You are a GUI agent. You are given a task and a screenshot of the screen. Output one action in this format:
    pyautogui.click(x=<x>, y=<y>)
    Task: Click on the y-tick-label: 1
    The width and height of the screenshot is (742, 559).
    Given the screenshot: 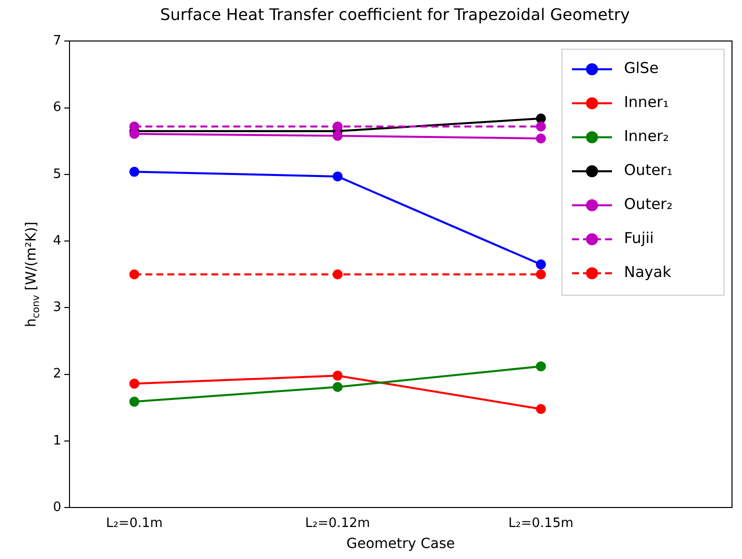 What is the action you would take?
    pyautogui.click(x=57, y=440)
    